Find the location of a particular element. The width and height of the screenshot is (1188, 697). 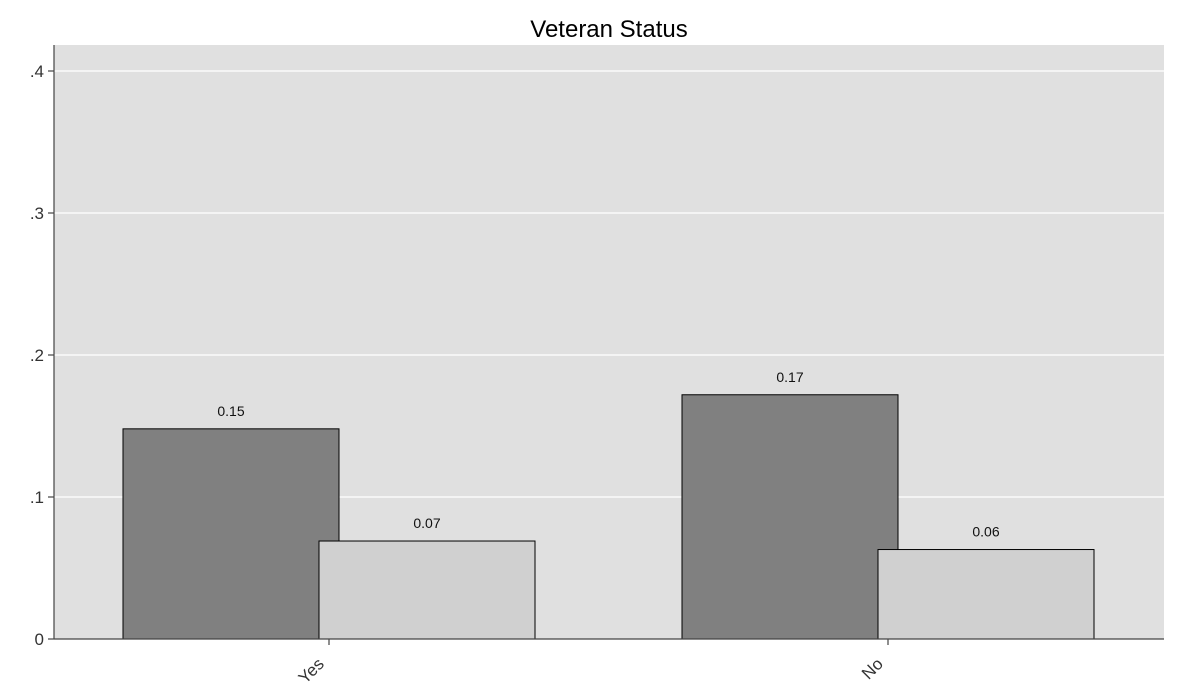

chart-title: Veteran Status is located at coordinates (608, 29).